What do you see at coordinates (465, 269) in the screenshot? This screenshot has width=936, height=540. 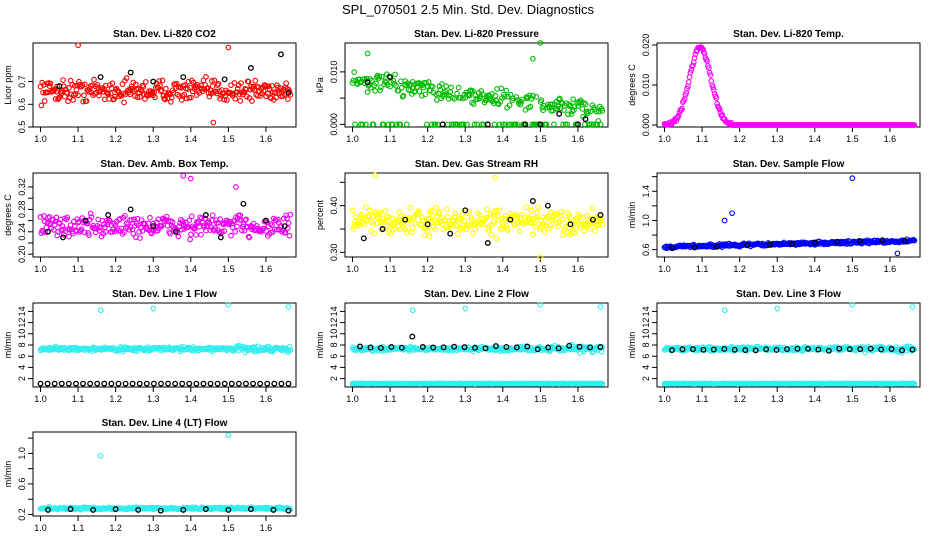 I see `x-tick-label: 1.3` at bounding box center [465, 269].